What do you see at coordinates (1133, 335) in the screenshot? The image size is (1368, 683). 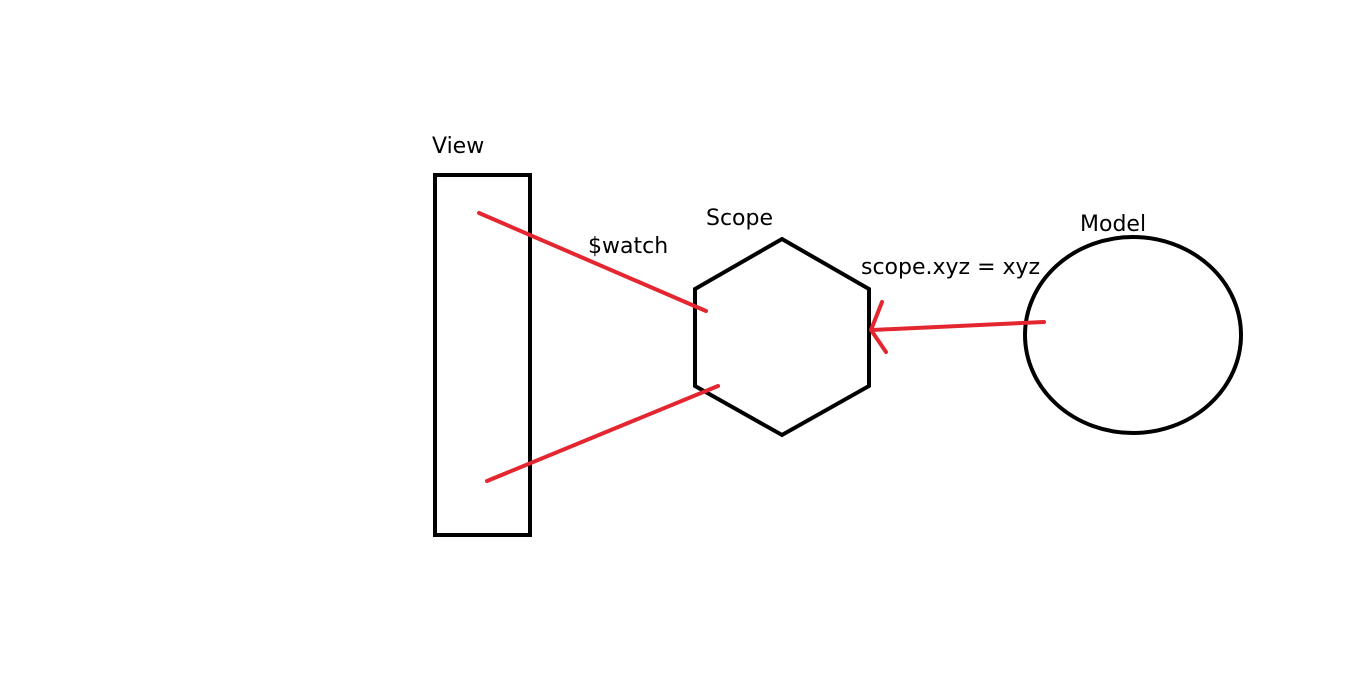 I see `model-node` at bounding box center [1133, 335].